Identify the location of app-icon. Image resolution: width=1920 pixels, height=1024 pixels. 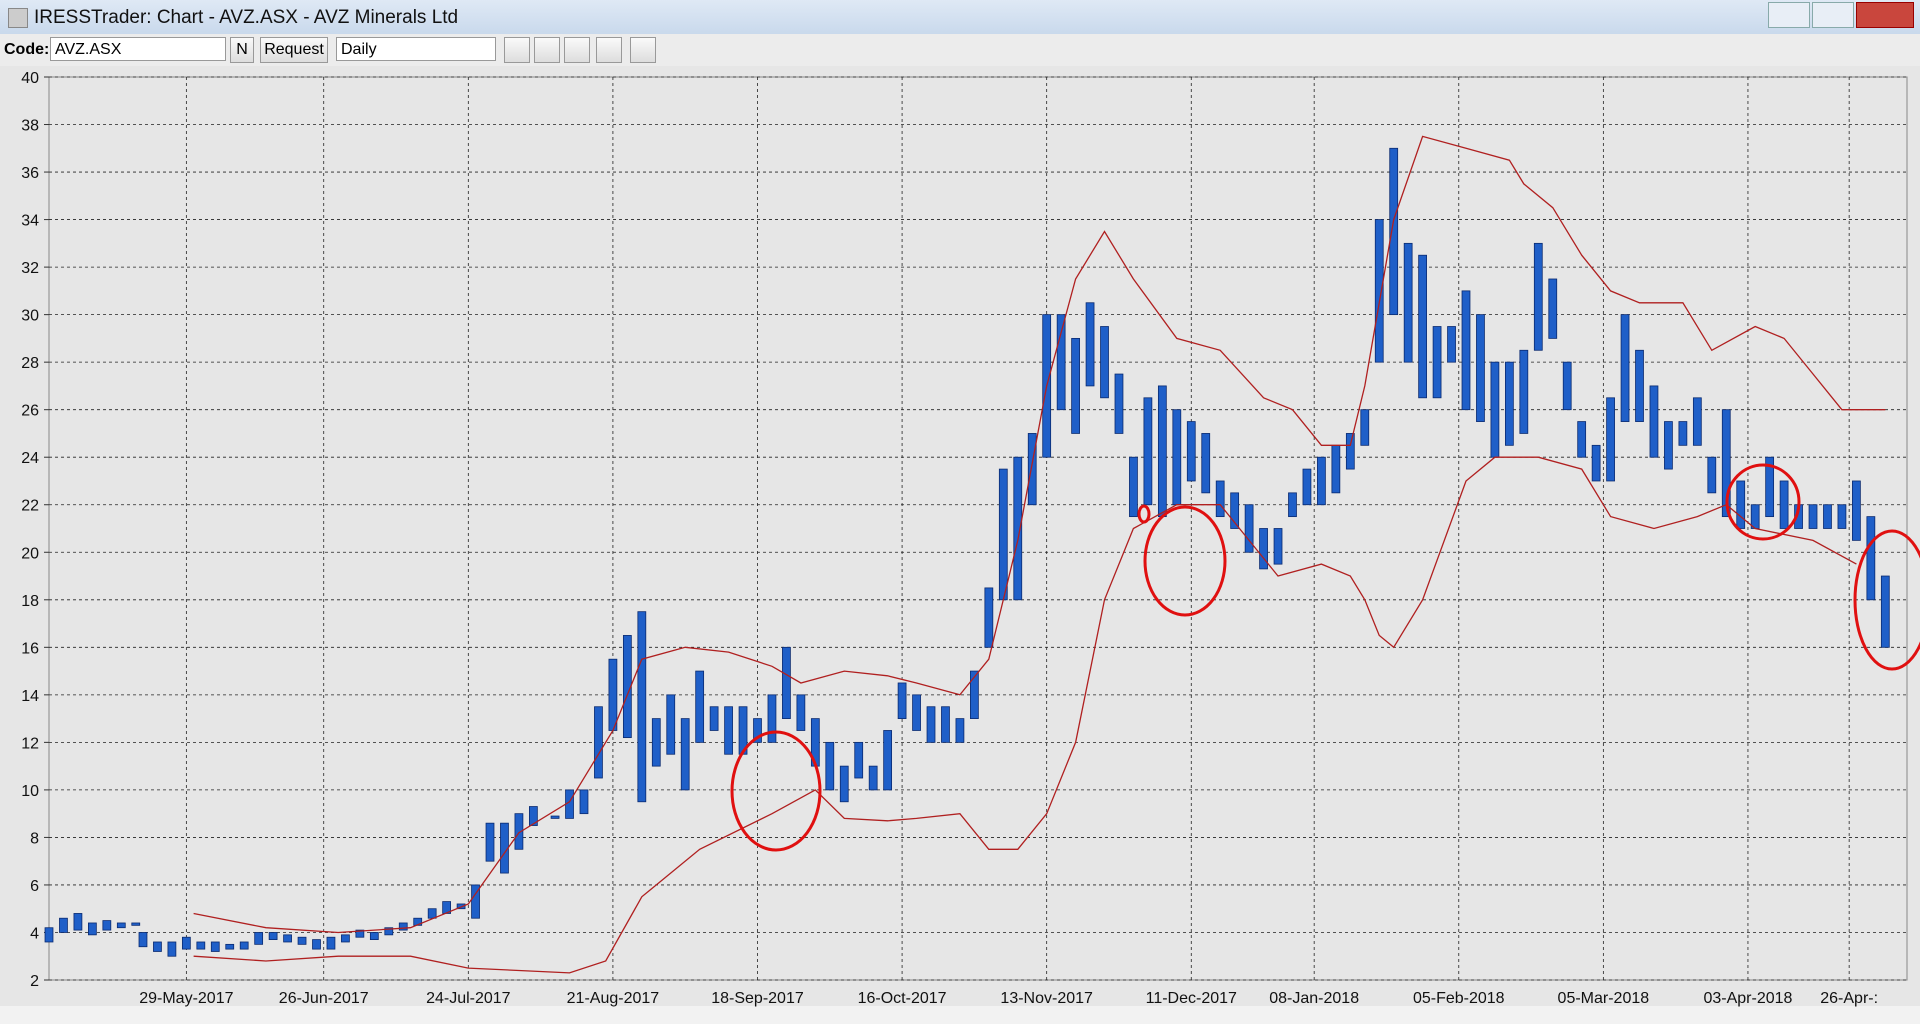
(18, 18).